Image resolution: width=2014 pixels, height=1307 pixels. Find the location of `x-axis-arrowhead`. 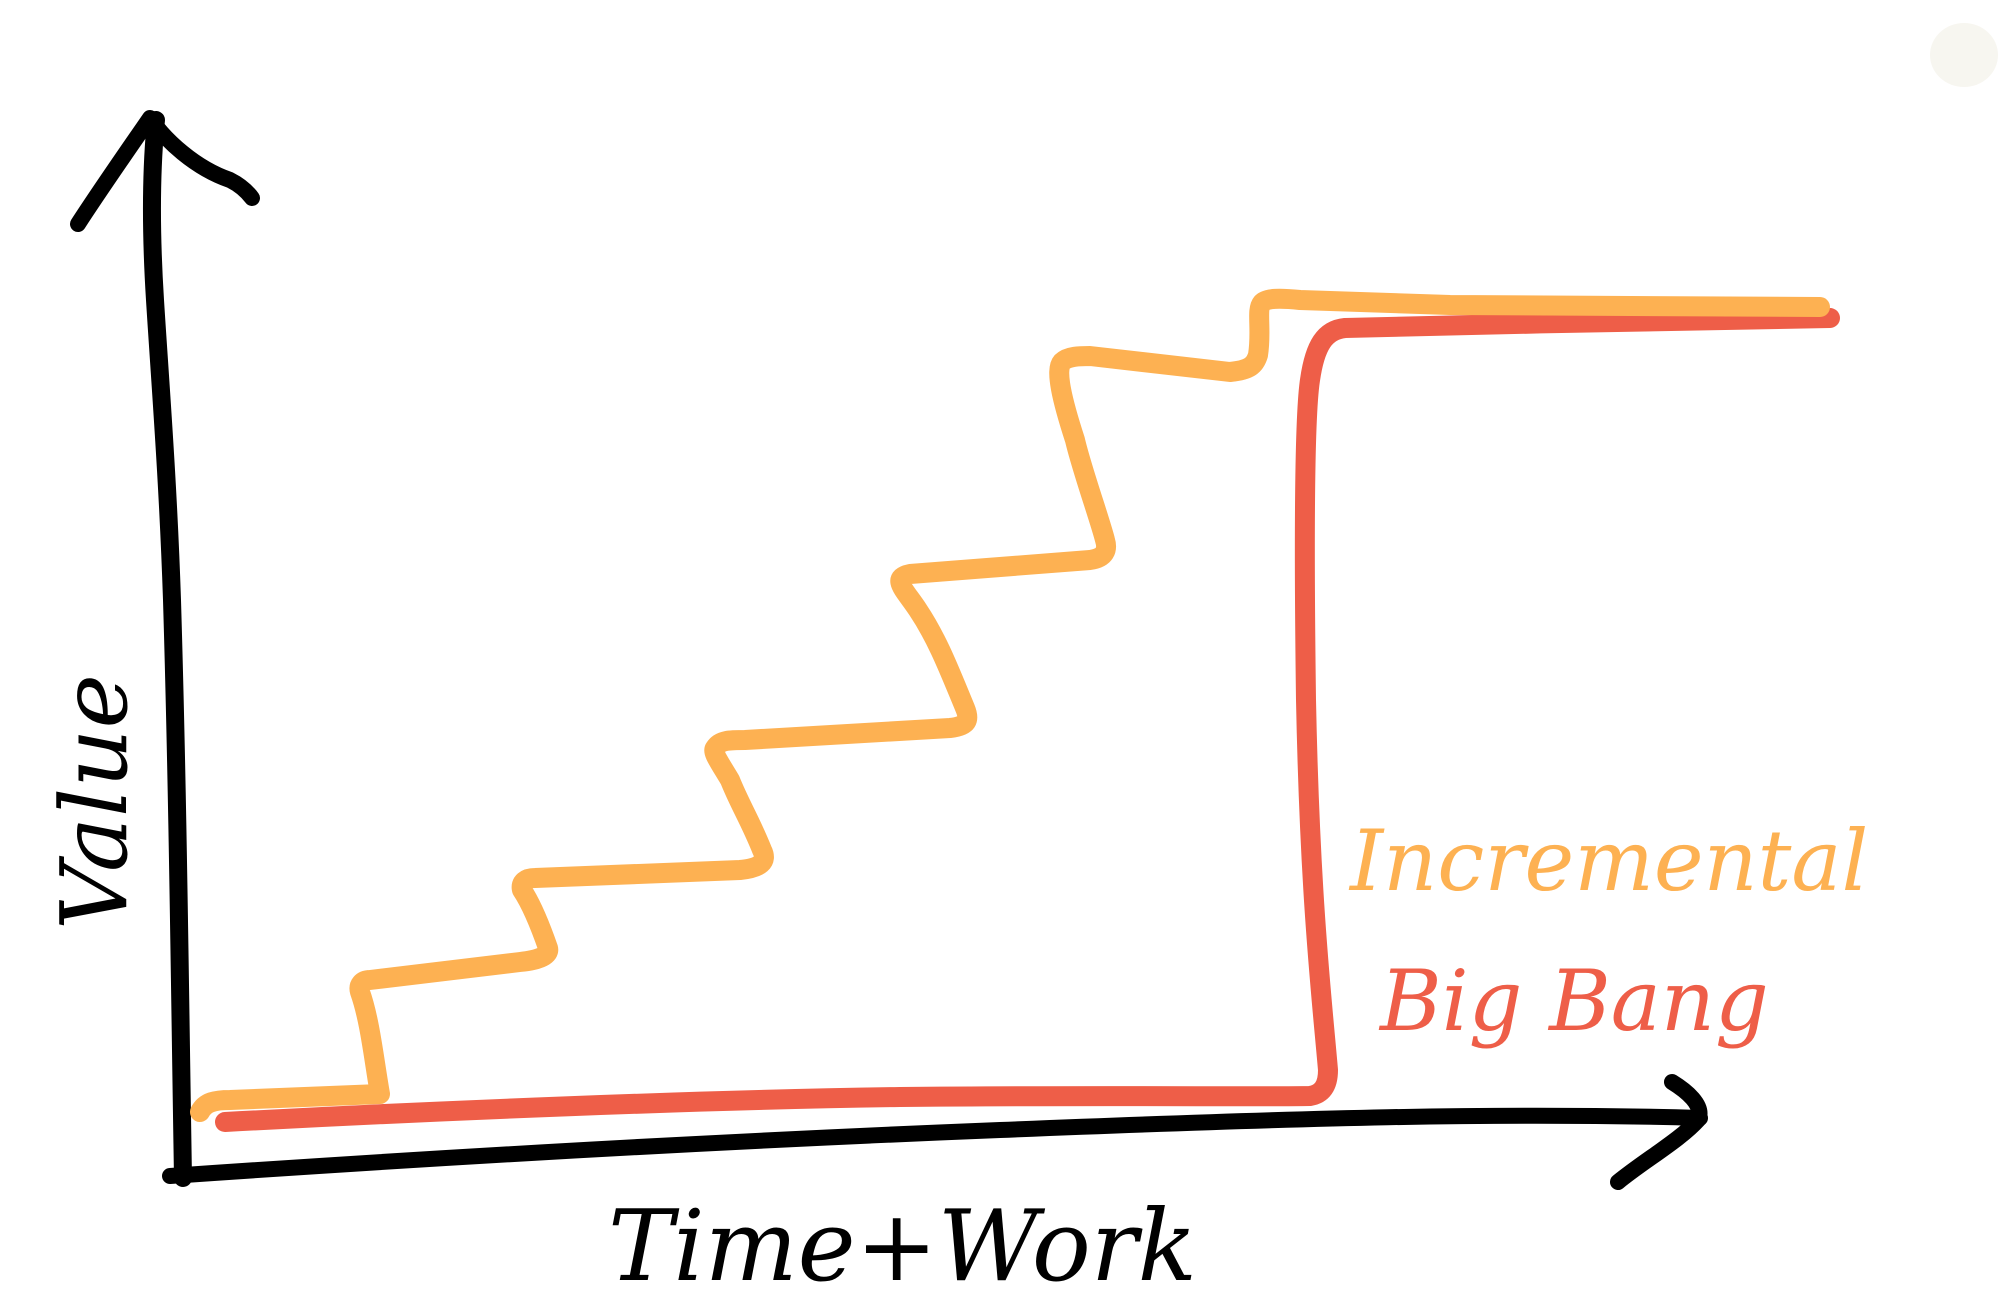

x-axis-arrowhead is located at coordinates (1659, 1132).